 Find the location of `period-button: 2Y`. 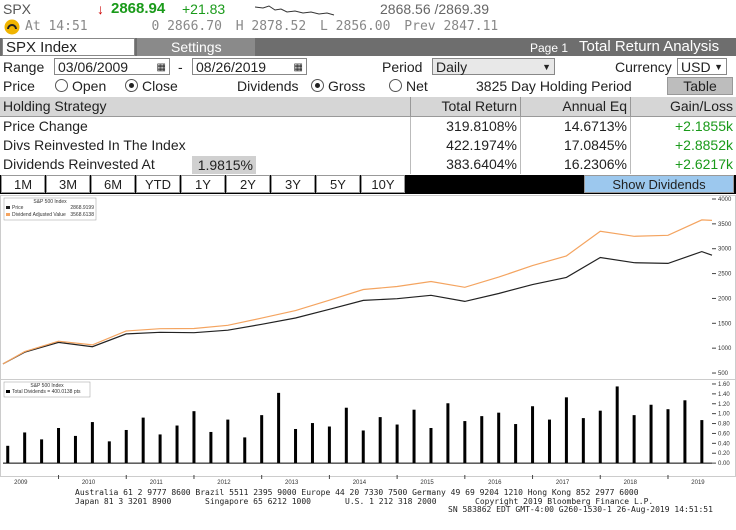

period-button: 2Y is located at coordinates (248, 184).